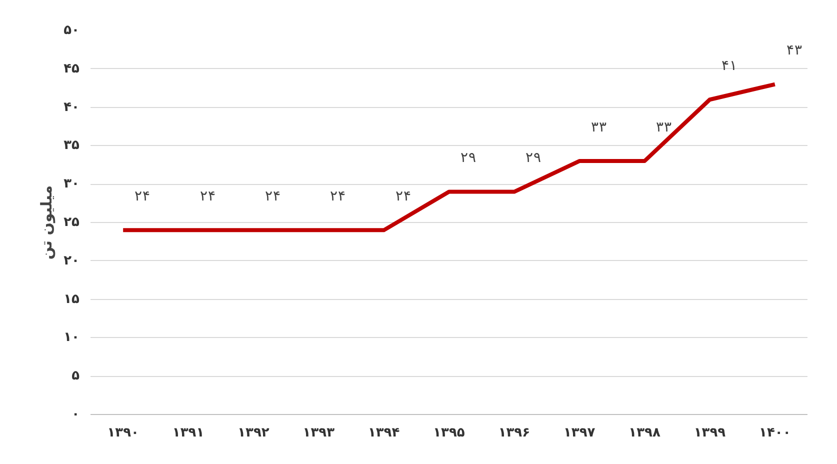 The image size is (837, 464). I want to click on y-tick-label: ۵۰, so click(72, 30).